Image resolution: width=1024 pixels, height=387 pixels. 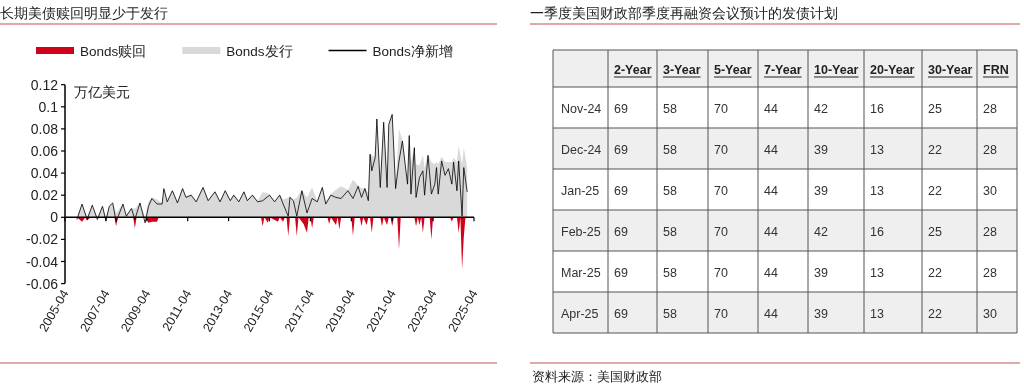 What do you see at coordinates (950, 70) in the screenshot?
I see `x-tick-label: 30-Year` at bounding box center [950, 70].